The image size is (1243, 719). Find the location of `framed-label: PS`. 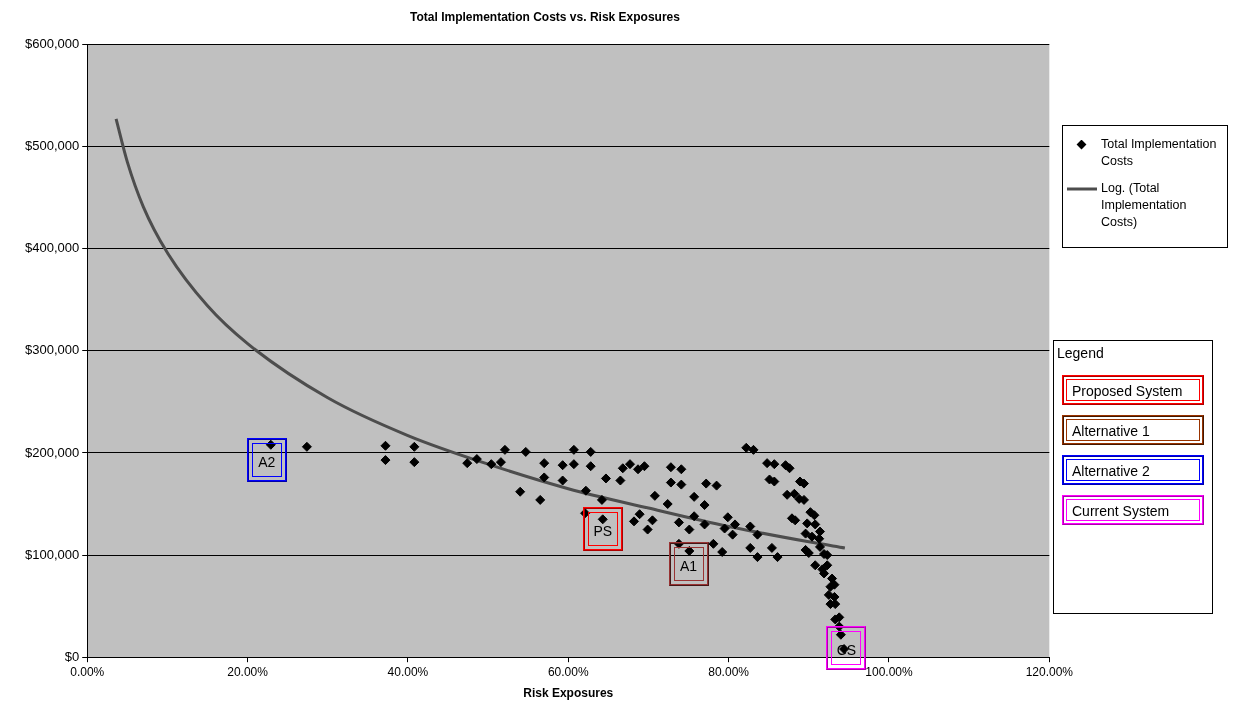

framed-label: PS is located at coordinates (602, 528).